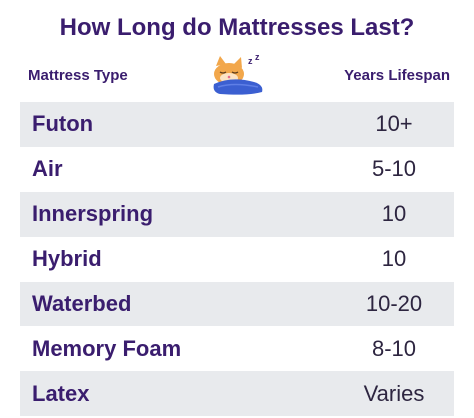 The height and width of the screenshot is (418, 474). I want to click on table-row: Waterbed 10-20, so click(237, 304).